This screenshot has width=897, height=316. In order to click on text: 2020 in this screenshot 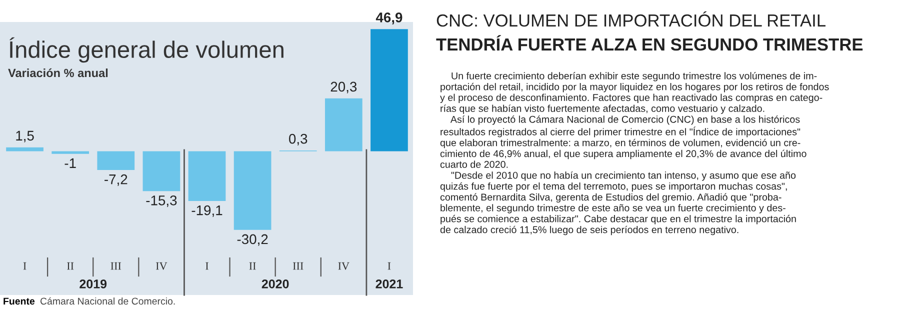, I will do `click(275, 284)`.